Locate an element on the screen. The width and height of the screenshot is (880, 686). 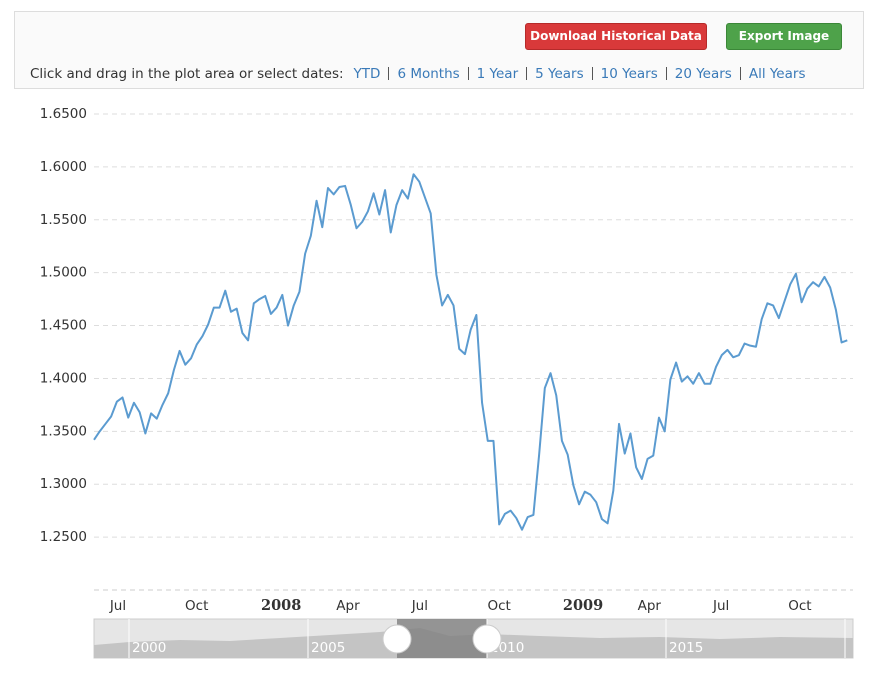
navigator-label: 2005 is located at coordinates (328, 648).